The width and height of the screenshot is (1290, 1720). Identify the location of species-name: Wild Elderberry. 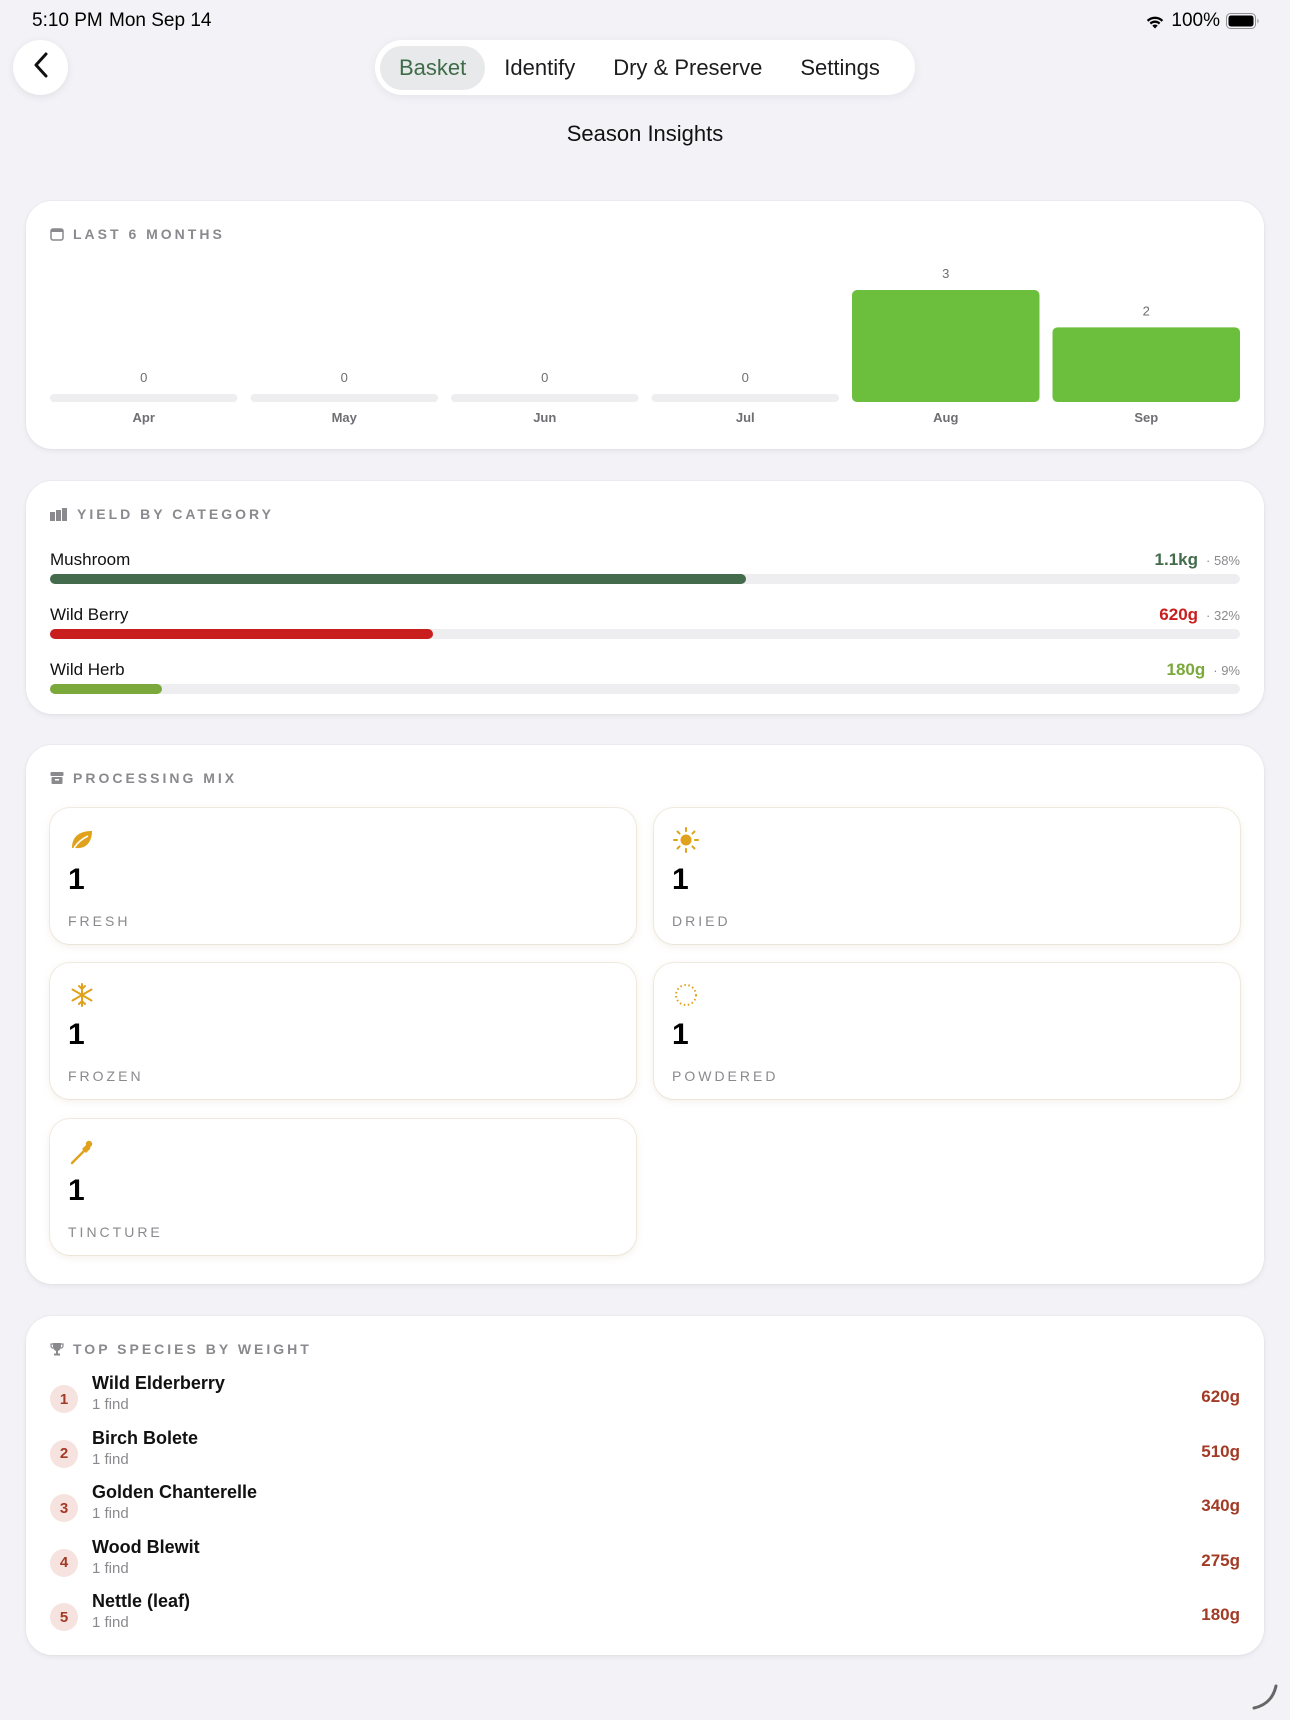
(158, 1383).